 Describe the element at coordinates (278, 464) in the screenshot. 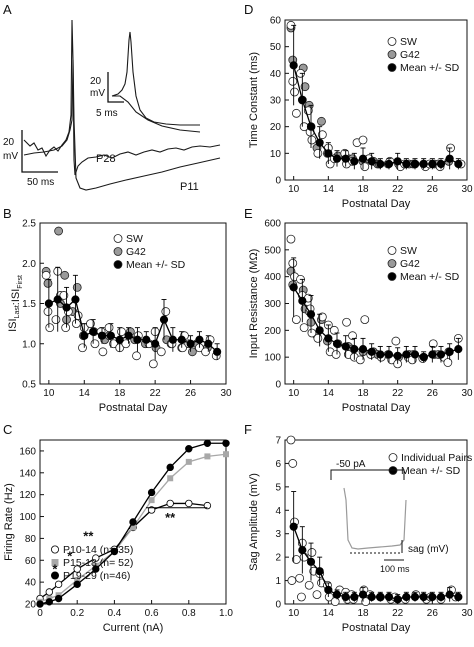

I see `y-tick-label: 6` at that location.